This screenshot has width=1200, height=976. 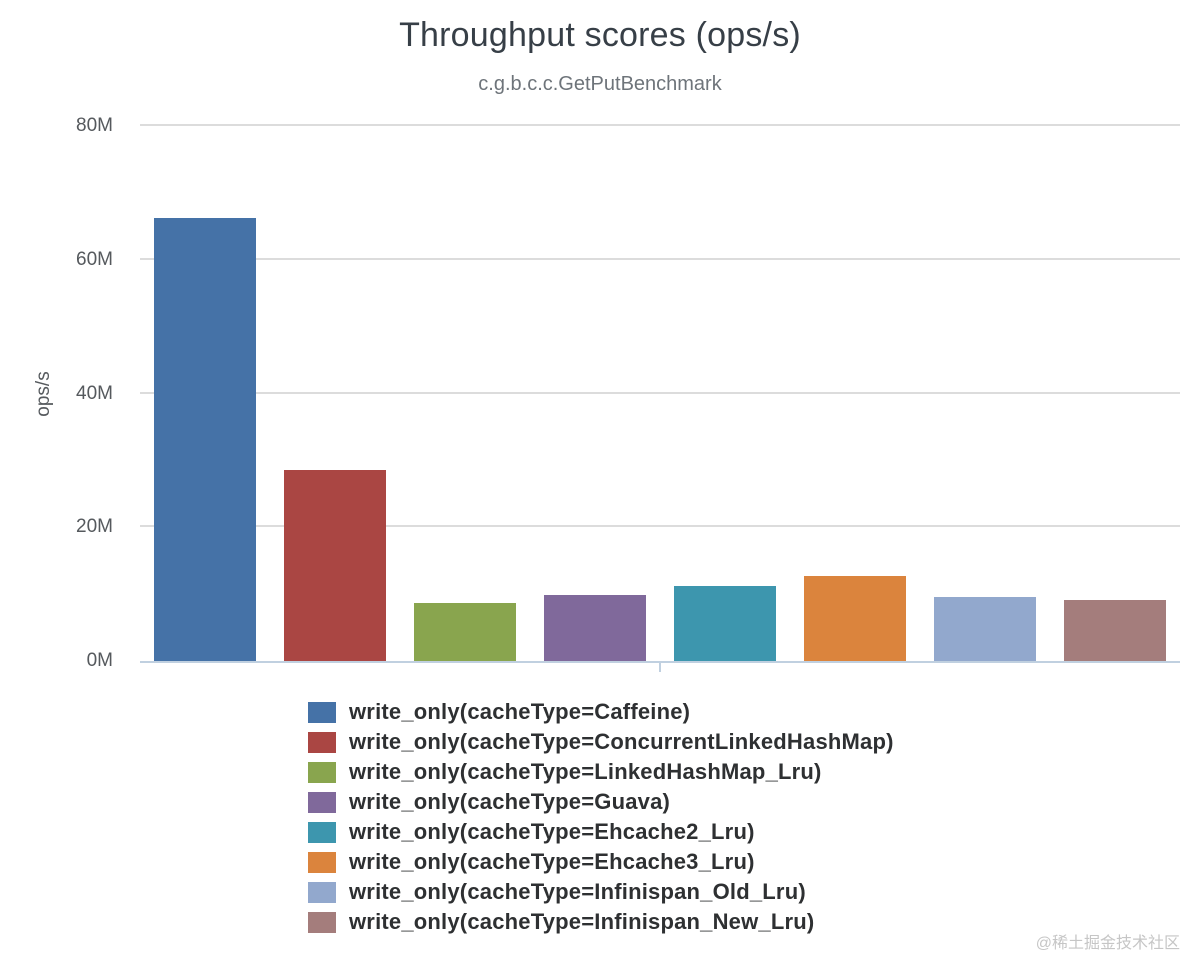 I want to click on legend-item-label: write_only(cacheType=Infinispan_Old_Lru), so click(x=577, y=891).